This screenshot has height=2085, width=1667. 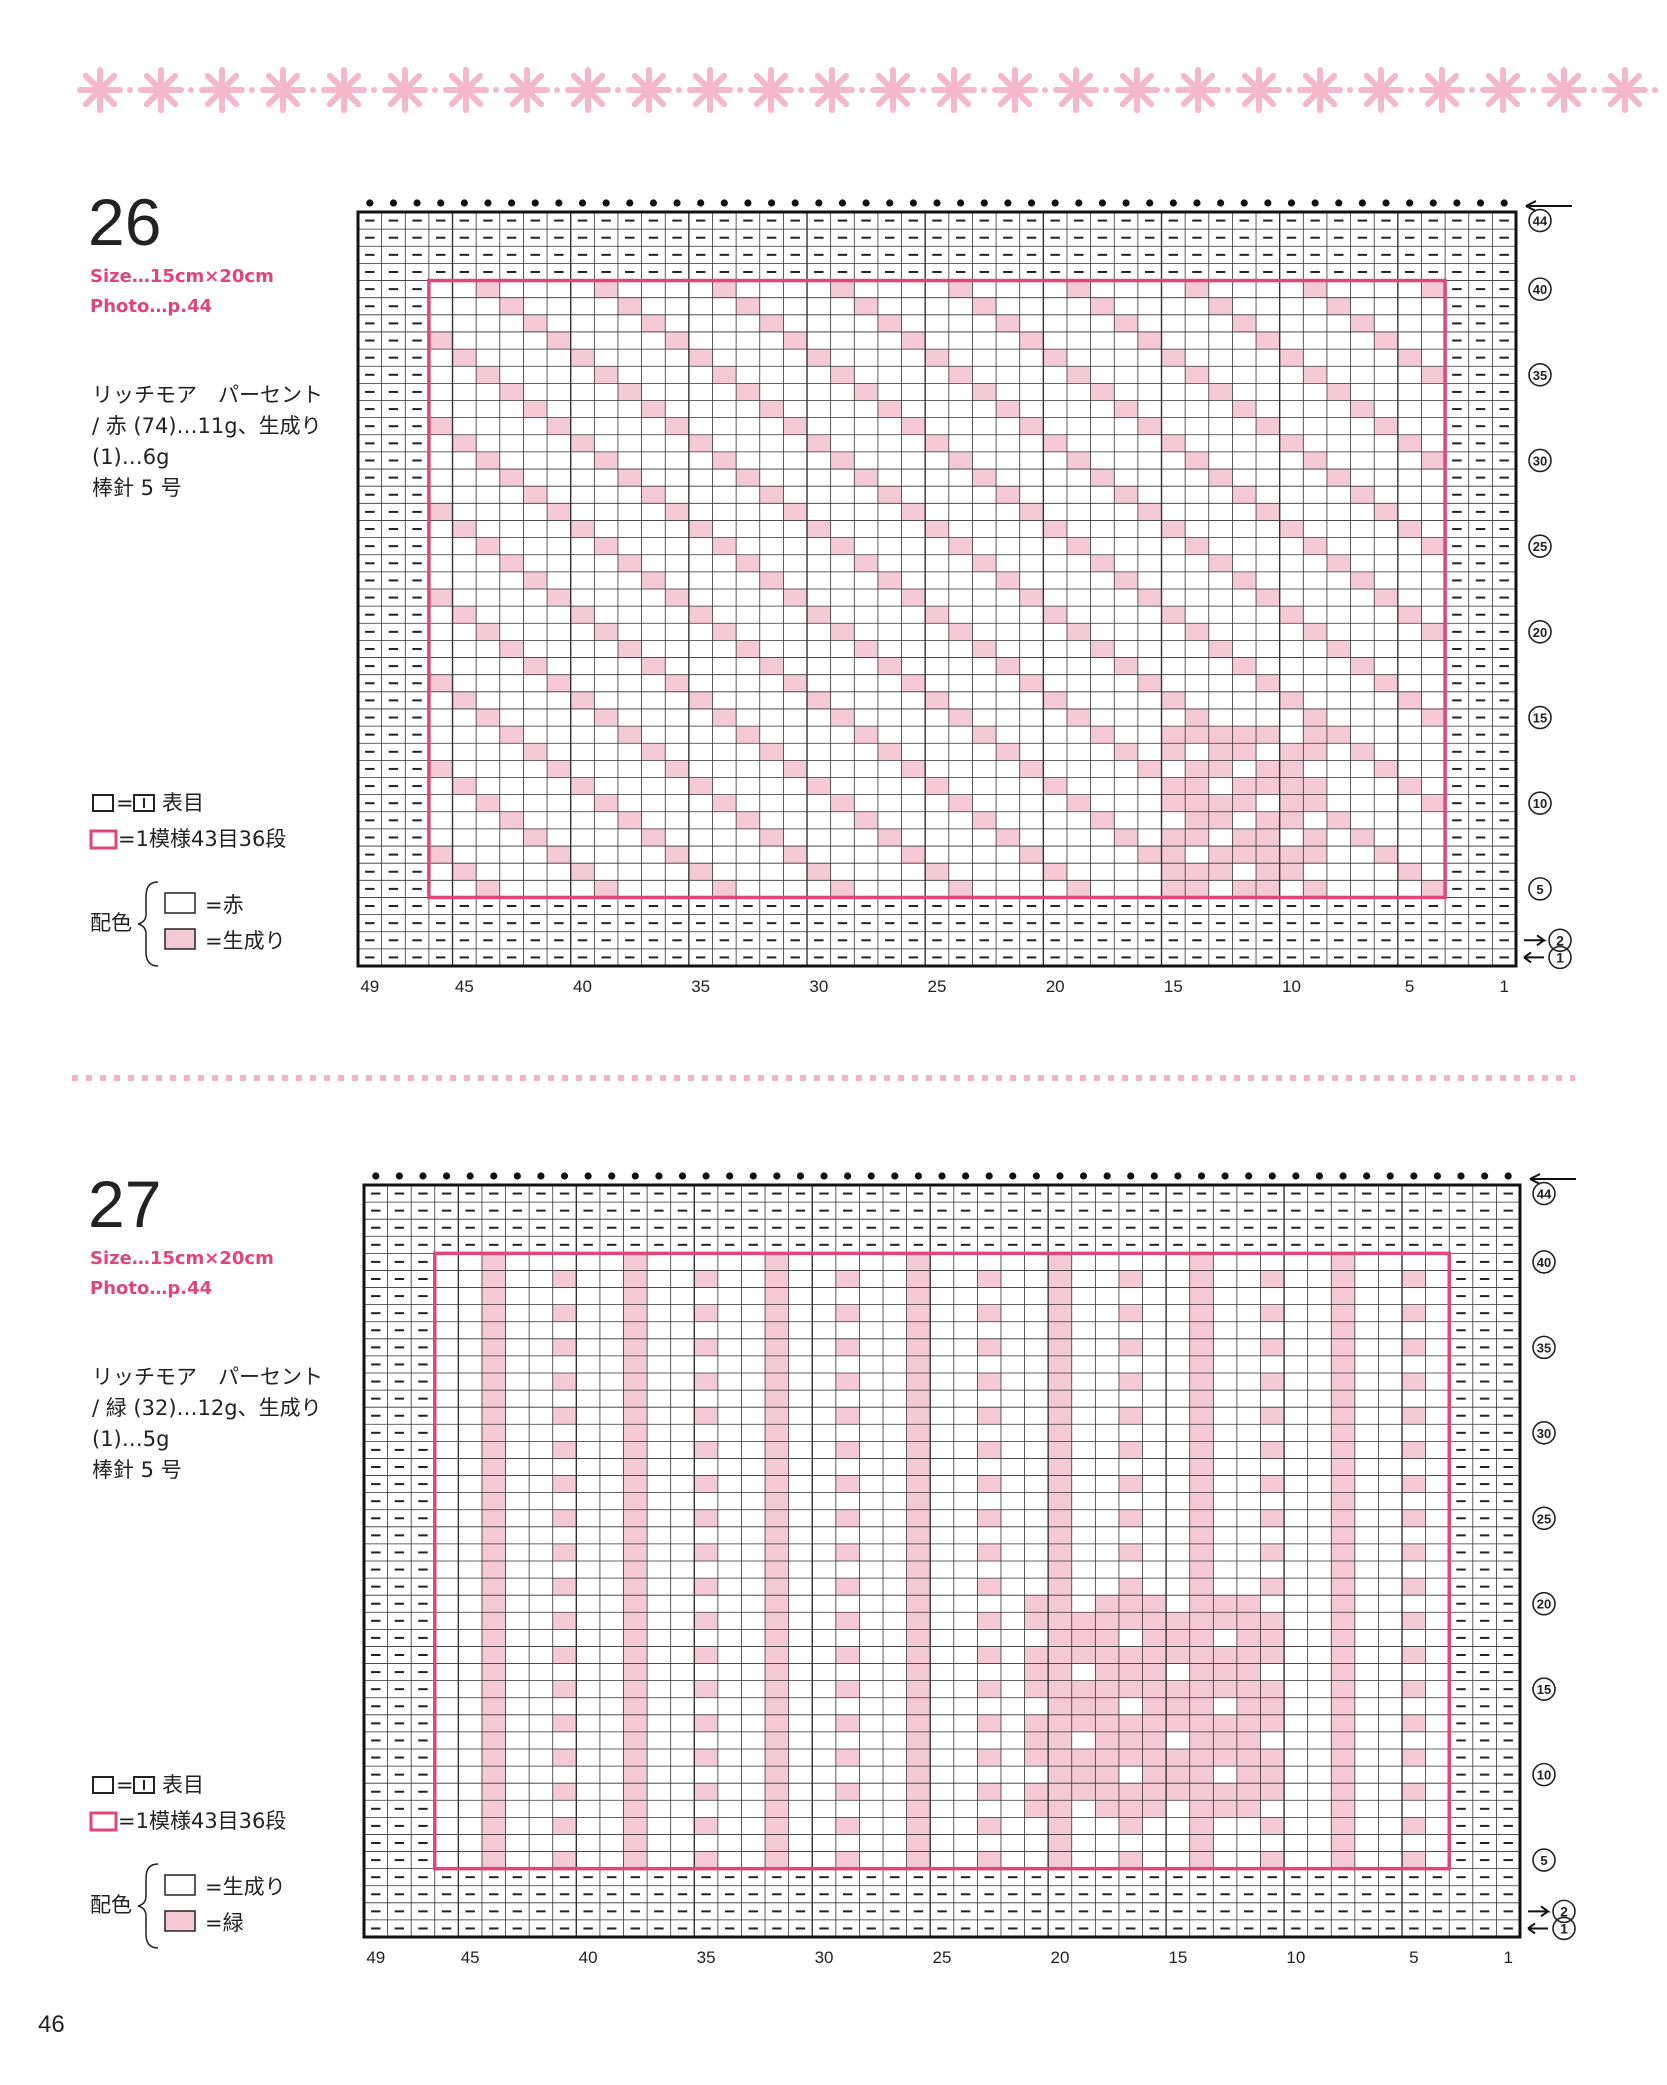 I want to click on column-label: 49, so click(x=369, y=986).